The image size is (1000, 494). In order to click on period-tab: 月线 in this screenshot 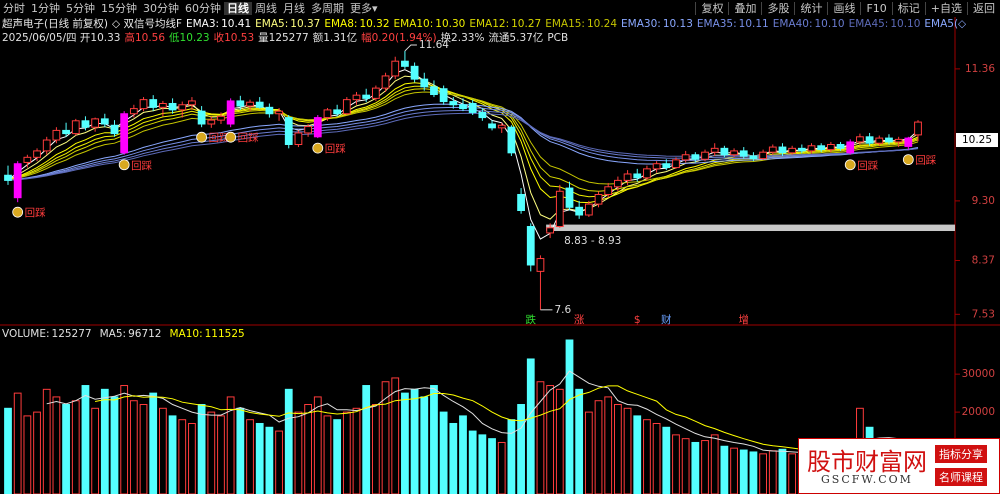, I will do `click(294, 8)`.